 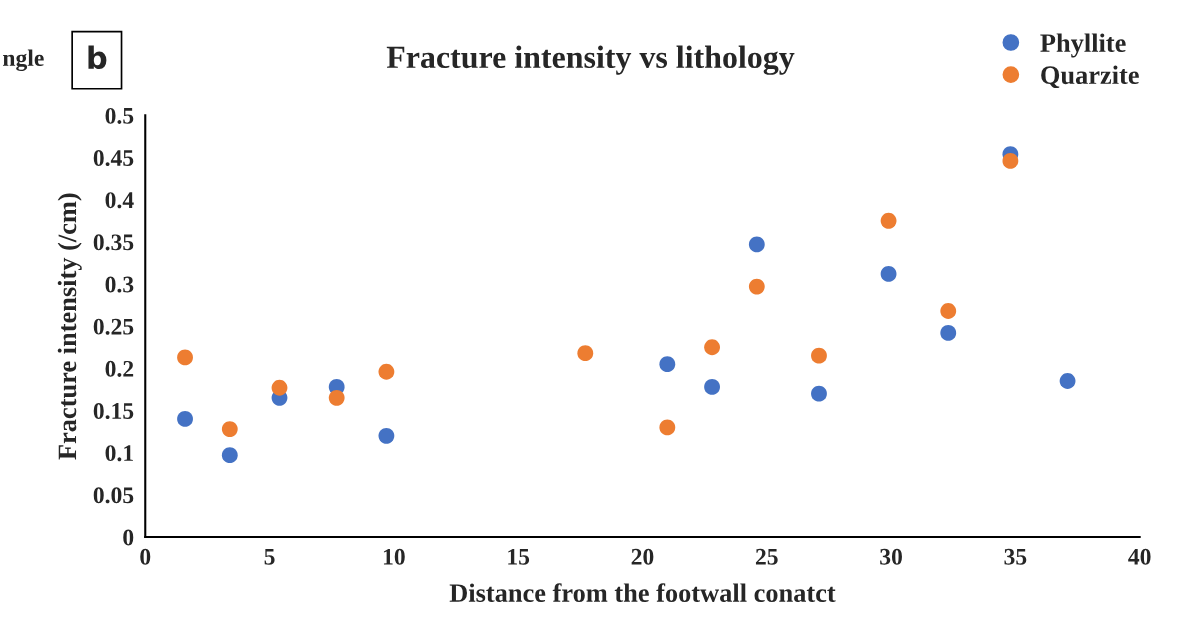 What do you see at coordinates (269, 557) in the screenshot?
I see `x-tick-label: 5` at bounding box center [269, 557].